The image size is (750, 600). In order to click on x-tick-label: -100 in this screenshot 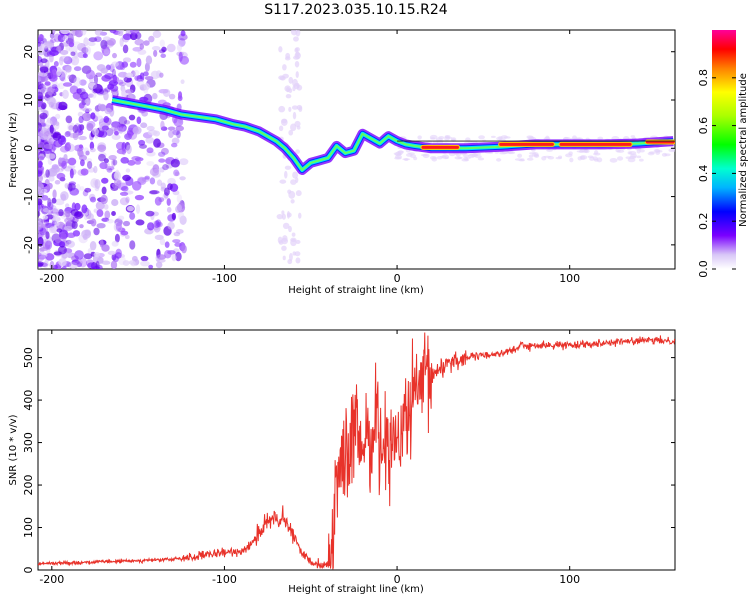, I will do `click(224, 579)`.